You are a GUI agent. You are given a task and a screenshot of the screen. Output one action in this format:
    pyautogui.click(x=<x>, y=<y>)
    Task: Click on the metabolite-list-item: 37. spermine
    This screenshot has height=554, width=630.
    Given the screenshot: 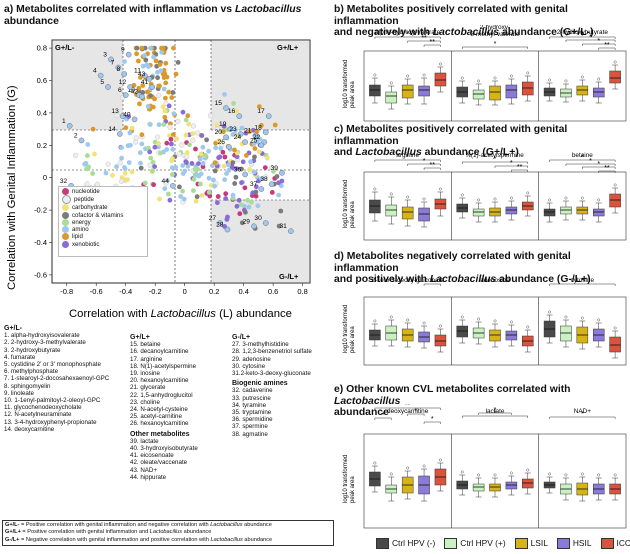 What is the action you would take?
    pyautogui.click(x=250, y=427)
    